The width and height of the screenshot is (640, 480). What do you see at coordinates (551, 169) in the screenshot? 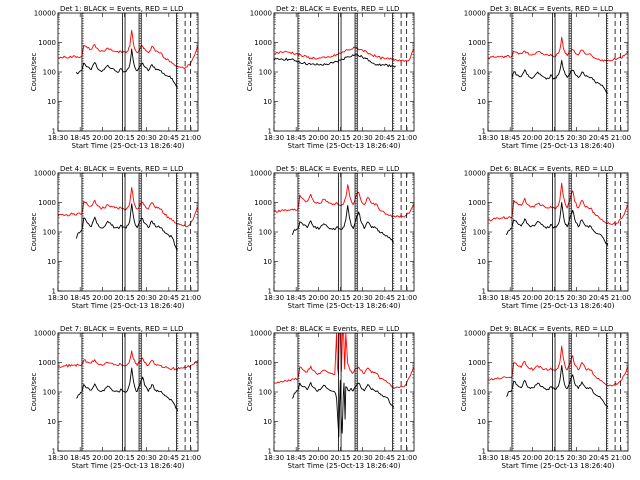
I see `chart-title: Det 6: BLACK = Events, RED = LLD` at bounding box center [551, 169].